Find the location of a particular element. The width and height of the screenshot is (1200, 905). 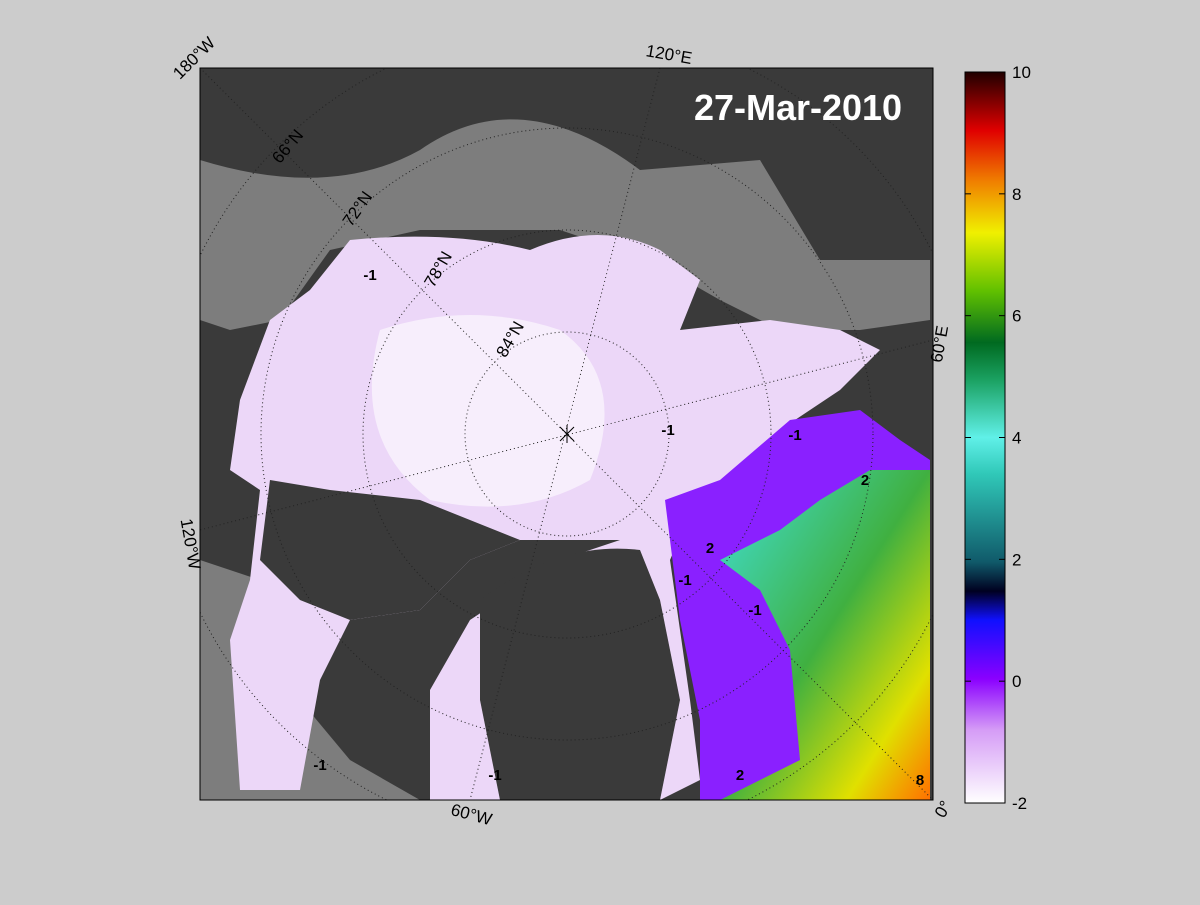

tick-label: 2 is located at coordinates (1016, 559).